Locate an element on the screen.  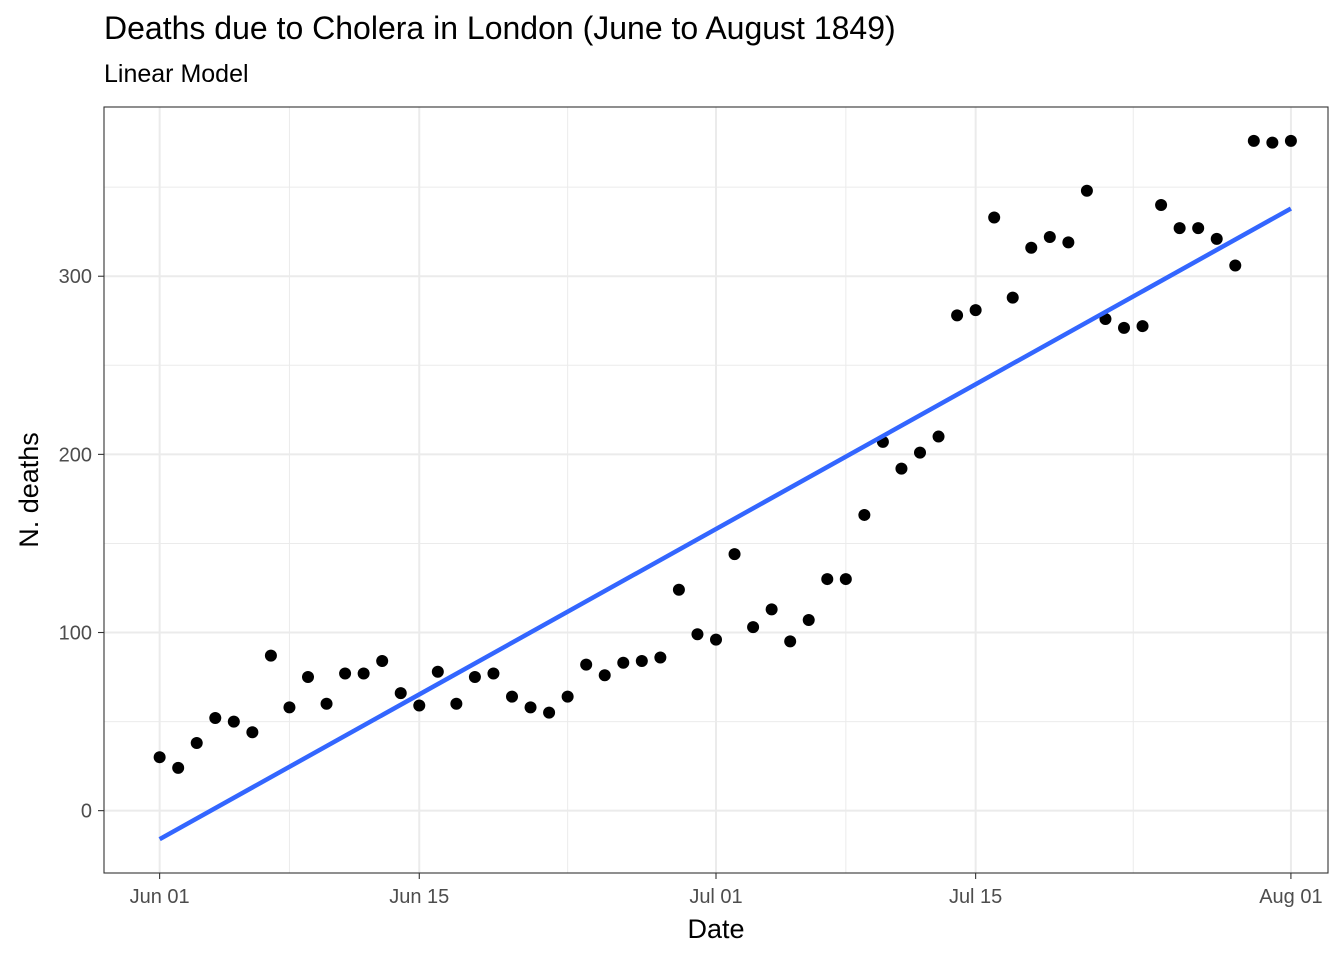
y-tick-label: 0 is located at coordinates (86, 812).